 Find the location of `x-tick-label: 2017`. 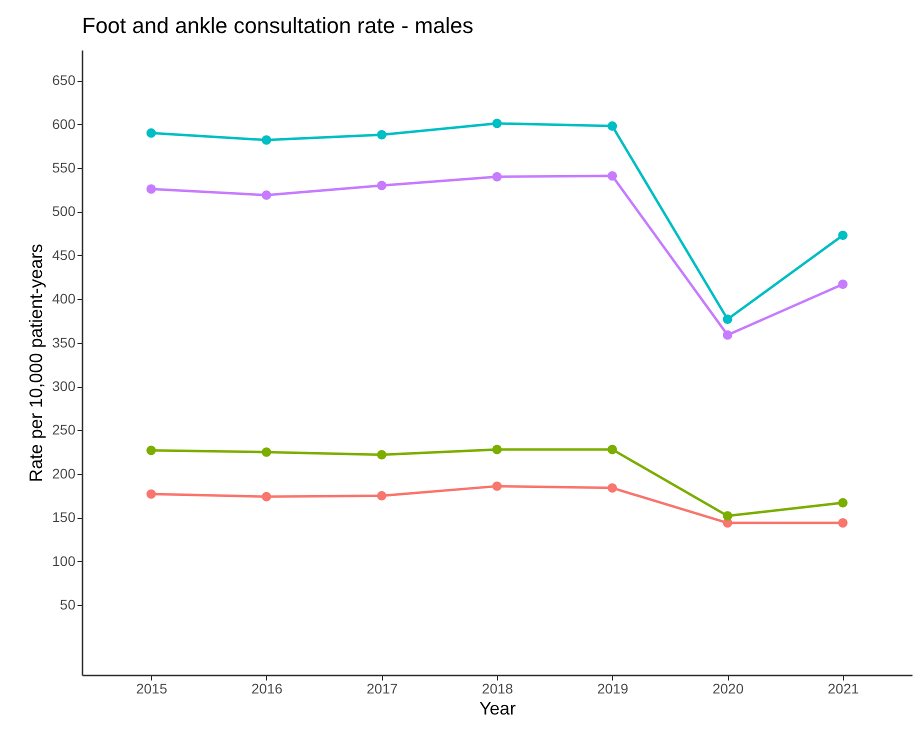

x-tick-label: 2017 is located at coordinates (382, 688).